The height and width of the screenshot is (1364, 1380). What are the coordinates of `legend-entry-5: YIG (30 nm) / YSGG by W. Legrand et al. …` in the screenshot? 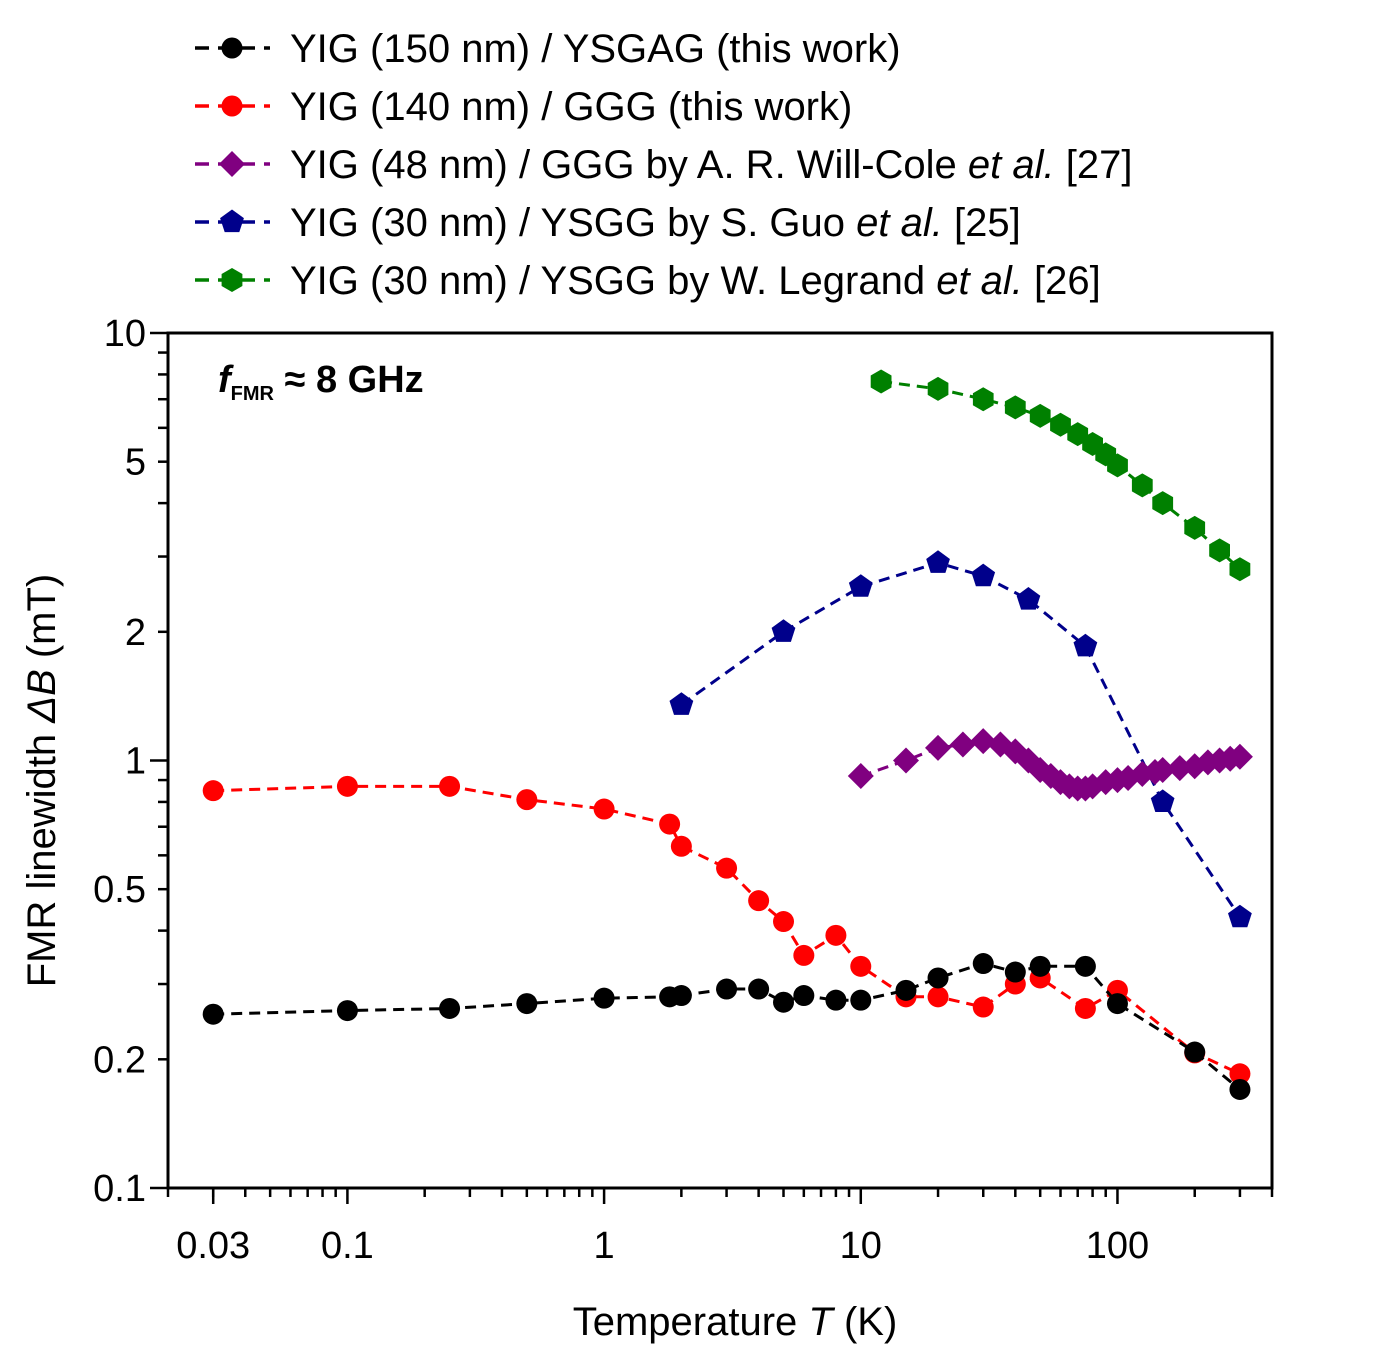 It's located at (648, 281).